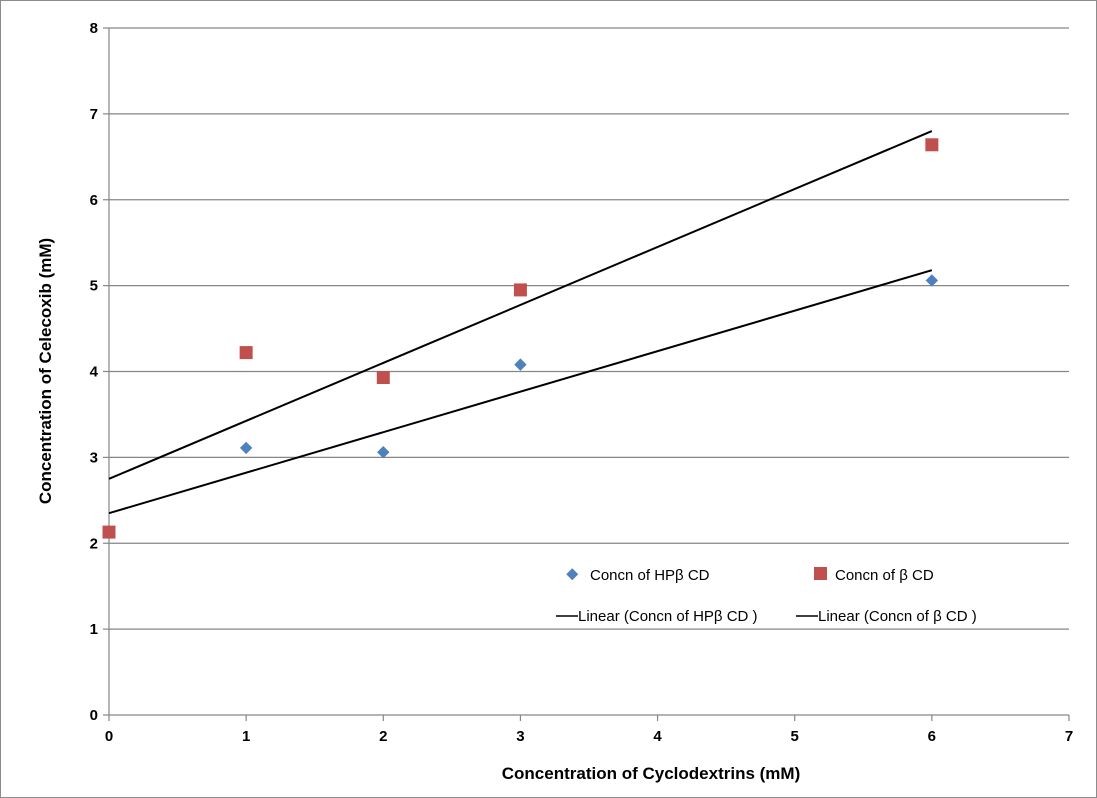 The height and width of the screenshot is (798, 1097). What do you see at coordinates (589, 736) in the screenshot?
I see `x-tick-labels: 0 1 2 3 4 5 6 7` at bounding box center [589, 736].